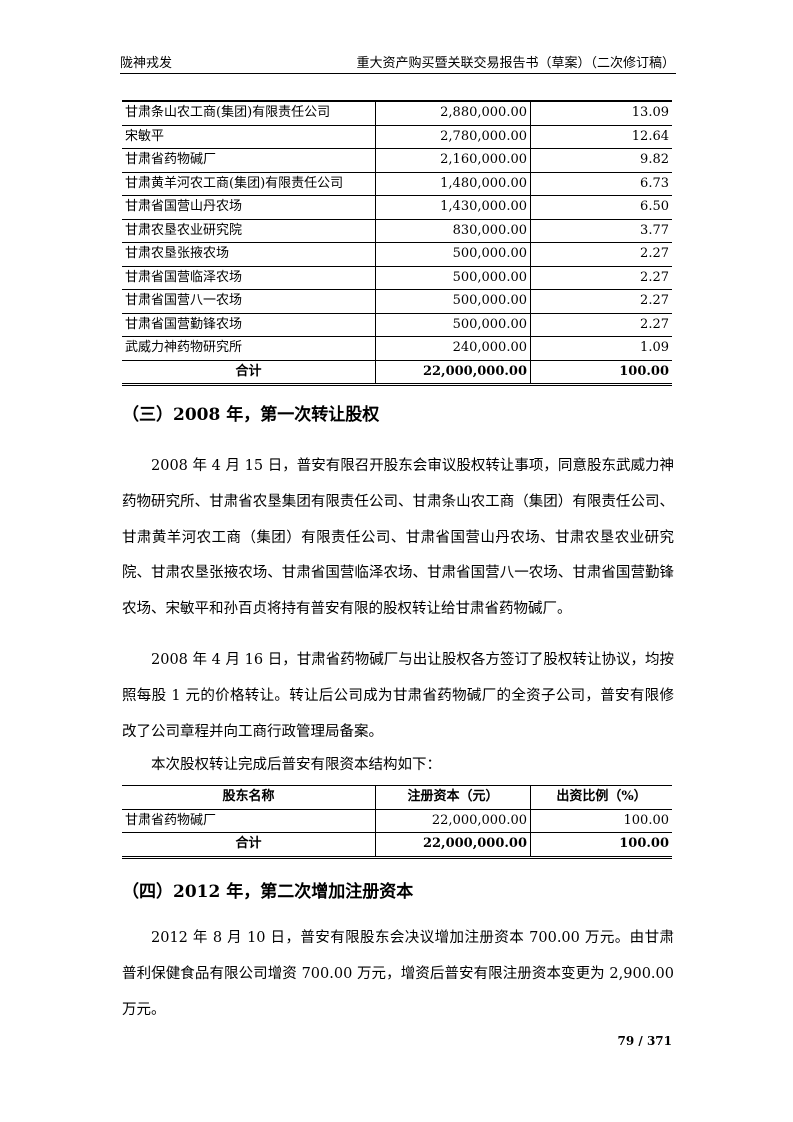  What do you see at coordinates (249, 278) in the screenshot?
I see `shareholder-name: 甘肃省国营临泽农场` at bounding box center [249, 278].